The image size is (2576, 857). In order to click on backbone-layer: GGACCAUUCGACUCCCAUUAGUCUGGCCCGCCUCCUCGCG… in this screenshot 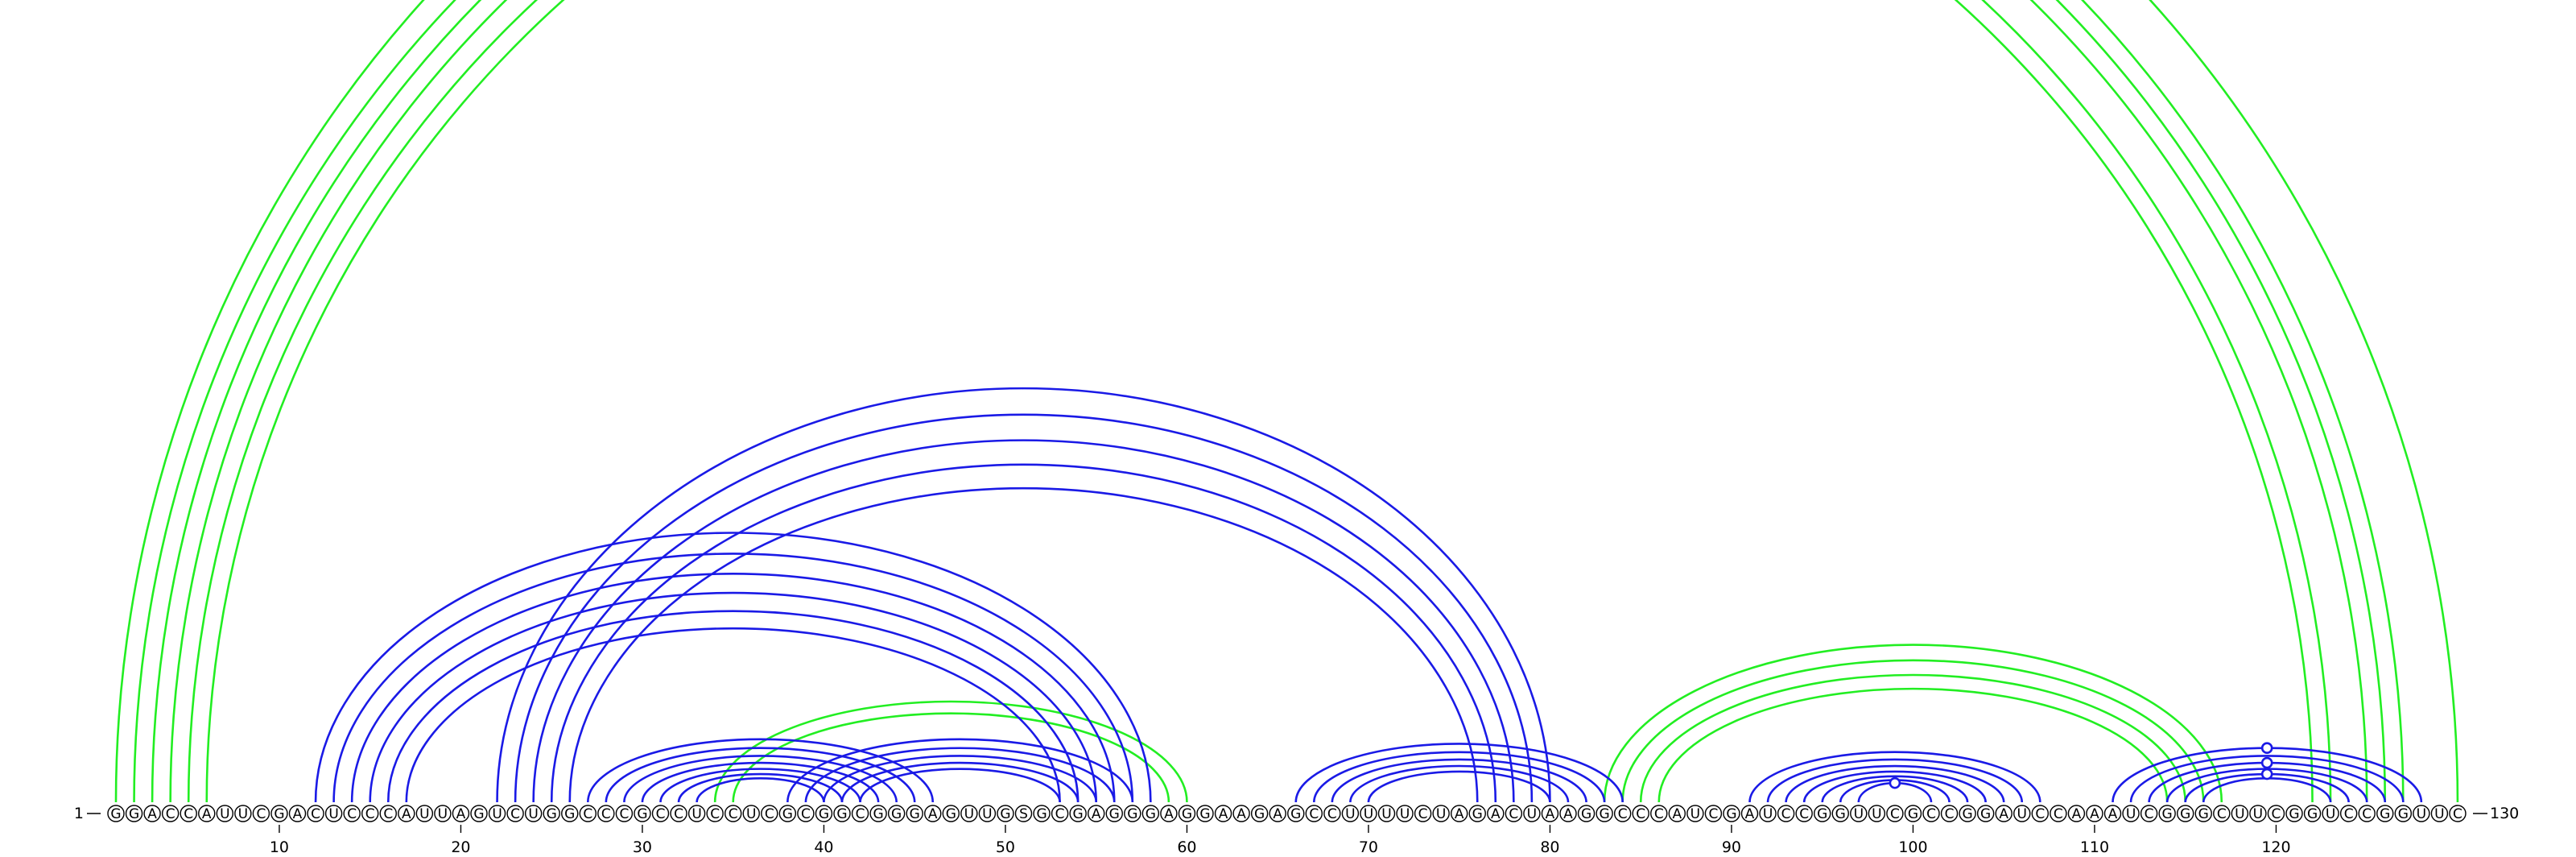, I will do `click(1287, 813)`.